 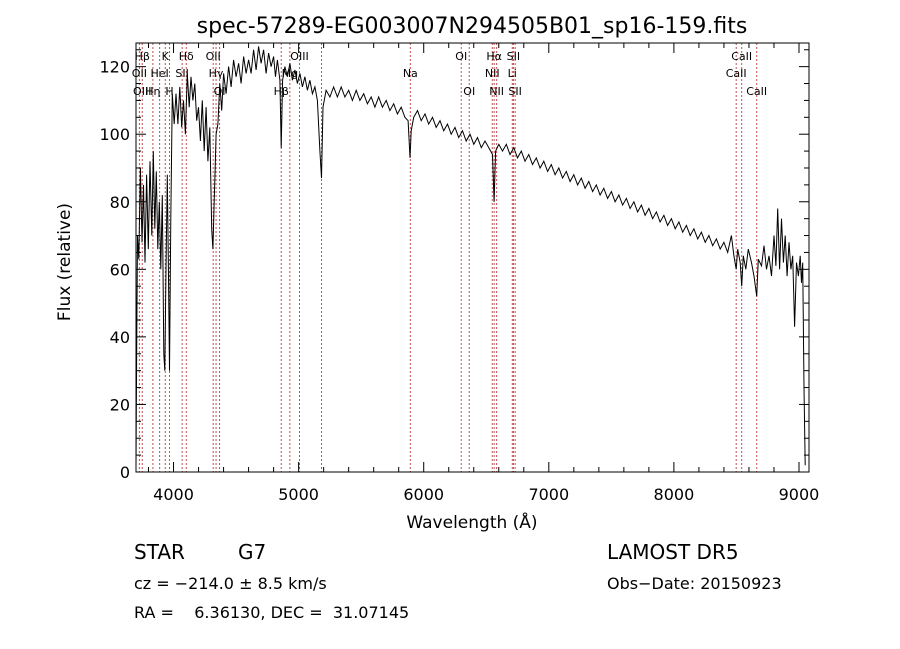 What do you see at coordinates (471, 522) in the screenshot?
I see `x-axis-label: Wavelength (Å)` at bounding box center [471, 522].